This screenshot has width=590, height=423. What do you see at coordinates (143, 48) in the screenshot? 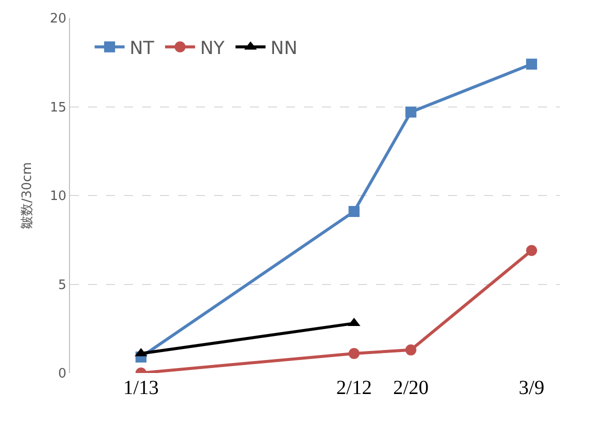
I see `legend-label: NT` at bounding box center [143, 48].